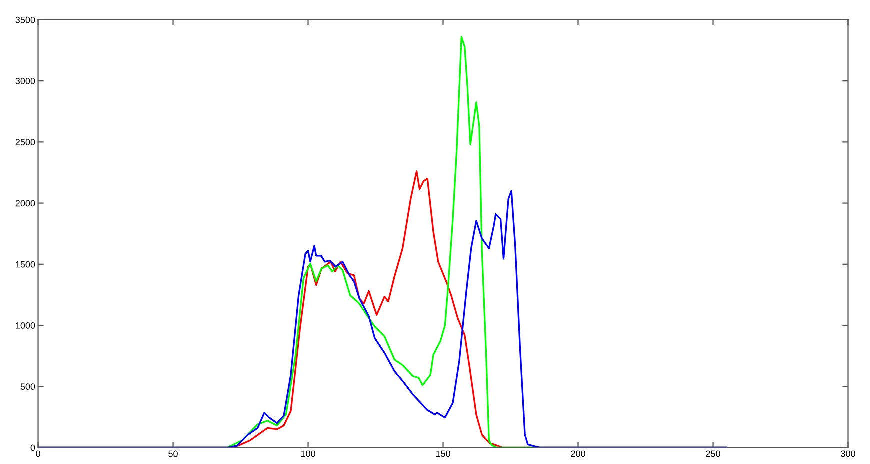 The image size is (870, 464). What do you see at coordinates (26, 20) in the screenshot?
I see `y-tick-label: 3500` at bounding box center [26, 20].